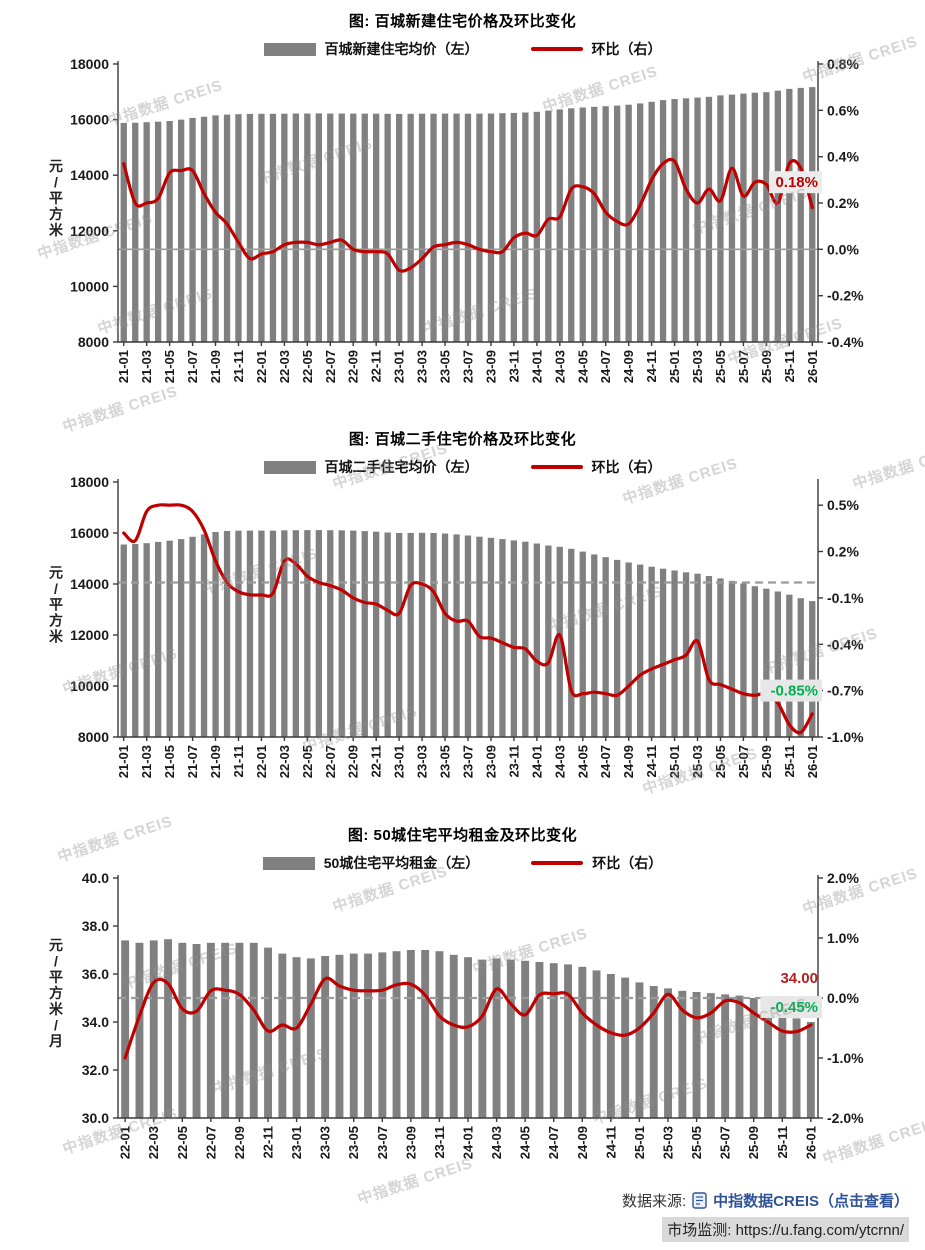  I want to click on svg-text: 8000, so click(93, 342).